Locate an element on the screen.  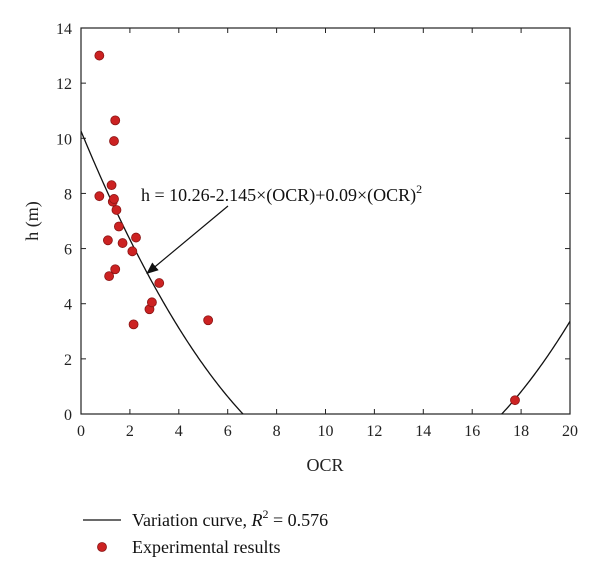
legend-curve-label: Variation curve, R2 = 0.576 is located at coordinates (230, 518).